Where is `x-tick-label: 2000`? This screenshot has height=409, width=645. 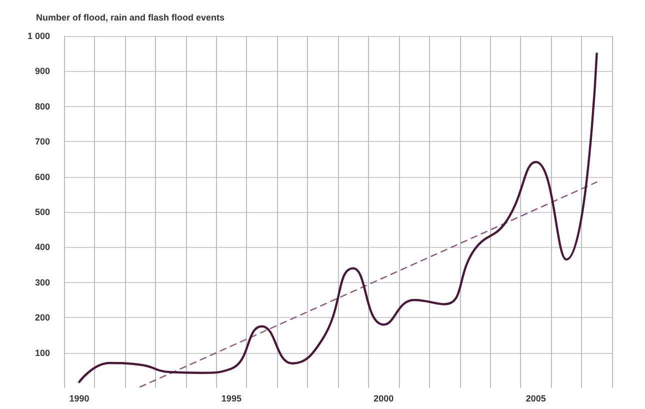
x-tick-label: 2000 is located at coordinates (384, 399).